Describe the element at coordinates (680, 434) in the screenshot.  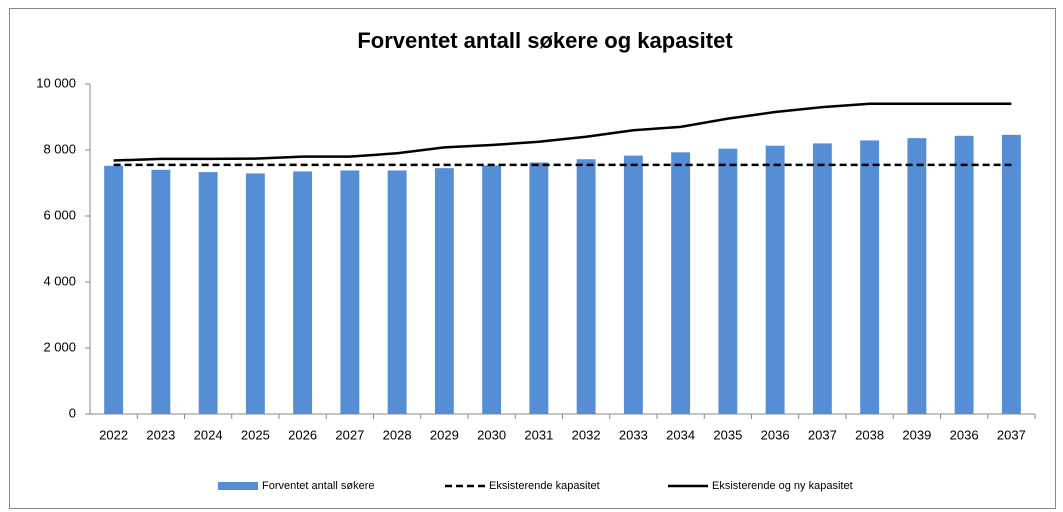
I see `x-tick-label: 2034` at that location.